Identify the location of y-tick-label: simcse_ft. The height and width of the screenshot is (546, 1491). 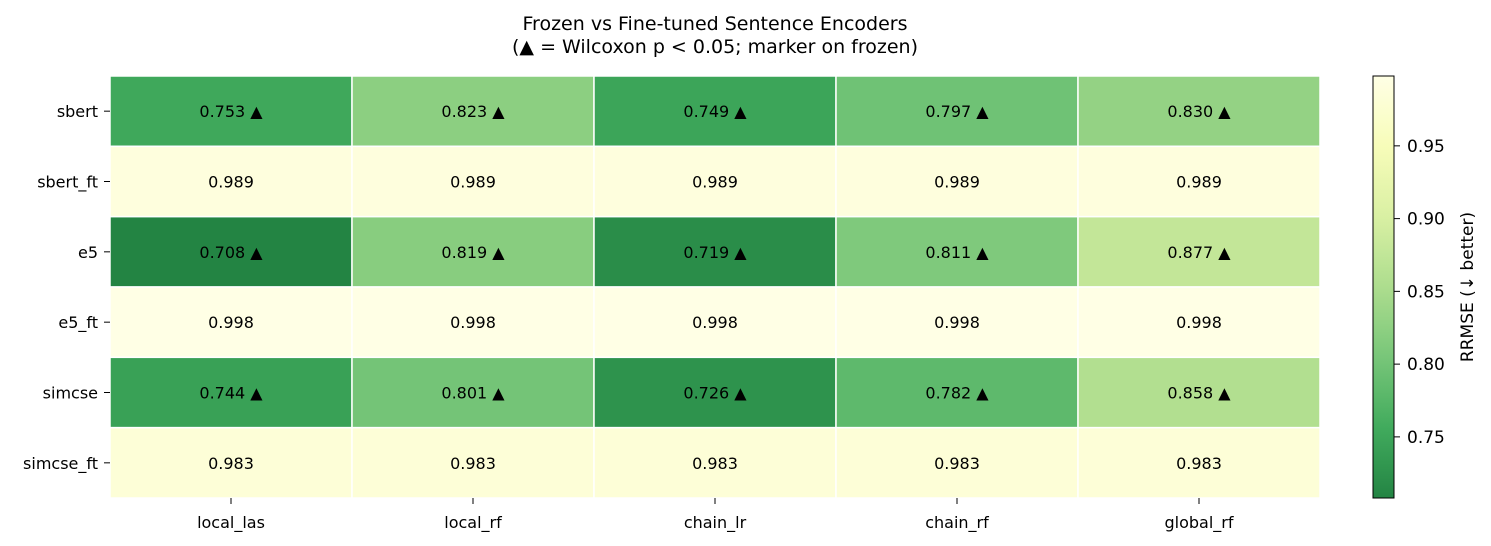
(60, 464).